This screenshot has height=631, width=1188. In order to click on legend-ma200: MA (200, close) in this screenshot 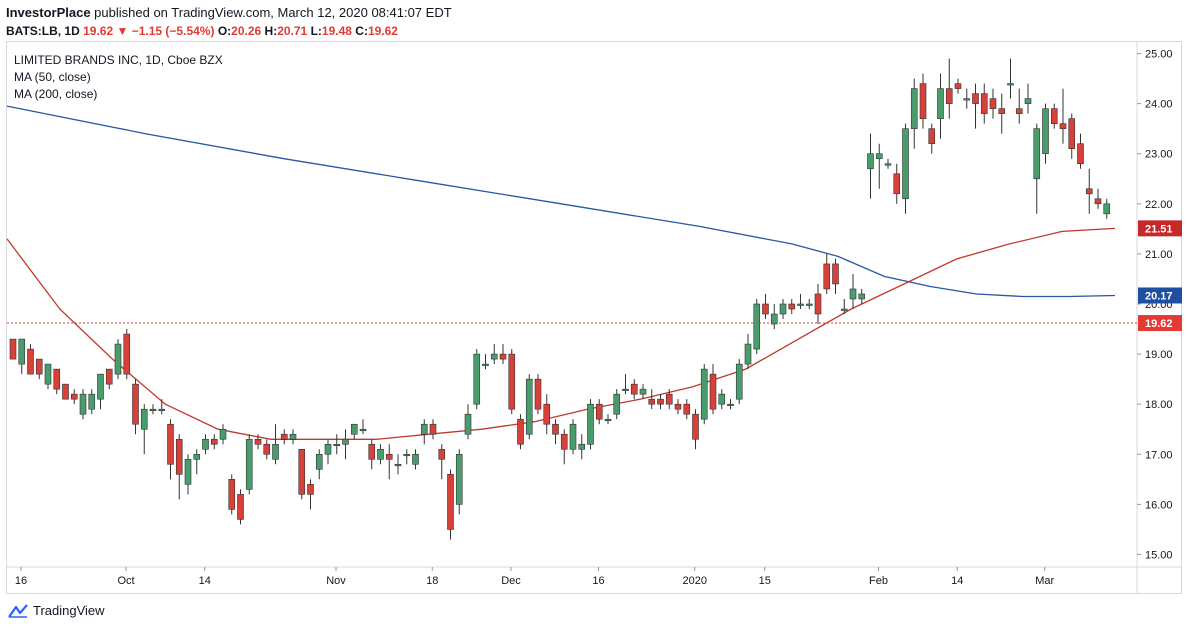, I will do `click(56, 94)`.